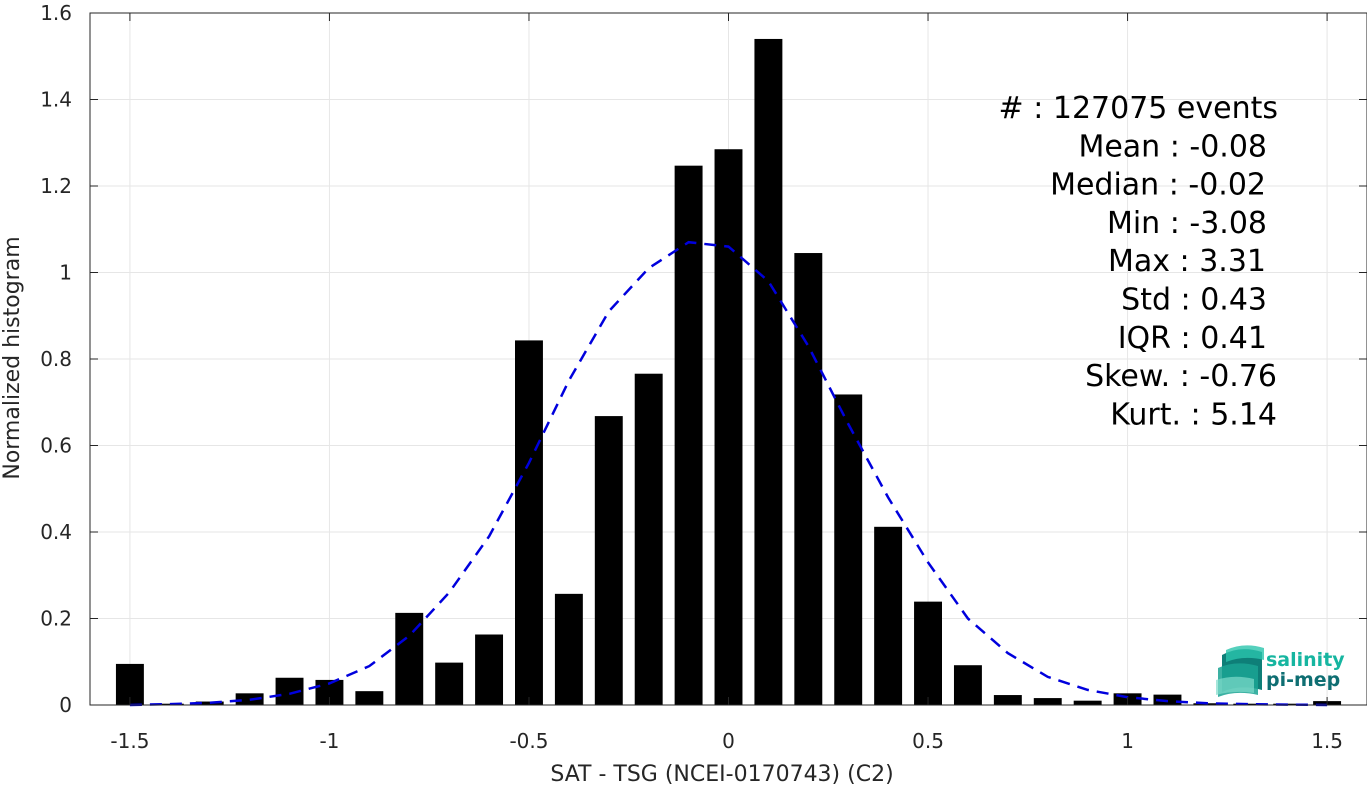 Image resolution: width=1367 pixels, height=785 pixels. I want to click on stat-line: IQR : 0.41, so click(1192, 338).